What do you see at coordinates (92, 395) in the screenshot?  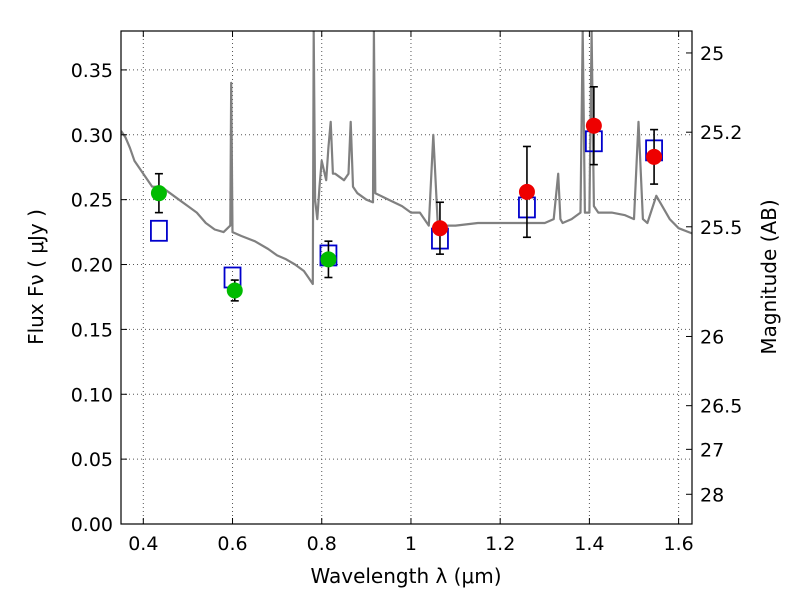 I see `y-tick-label: 0.10` at bounding box center [92, 395].